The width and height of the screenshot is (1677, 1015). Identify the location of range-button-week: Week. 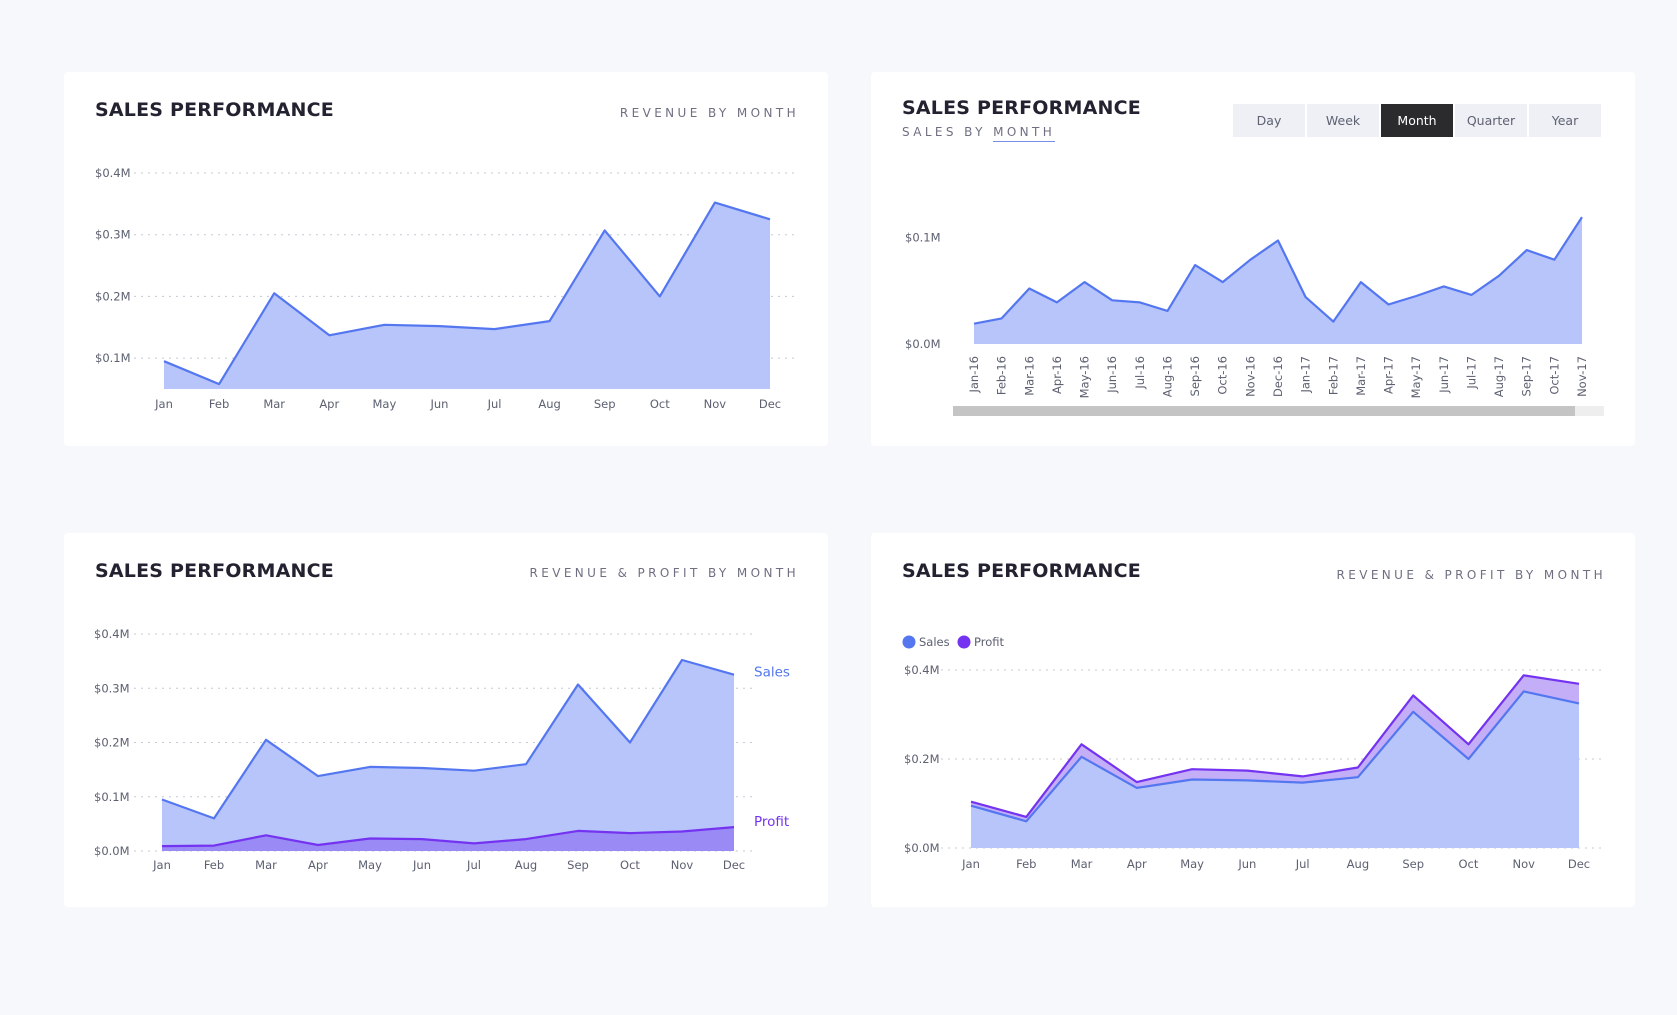
(1343, 120).